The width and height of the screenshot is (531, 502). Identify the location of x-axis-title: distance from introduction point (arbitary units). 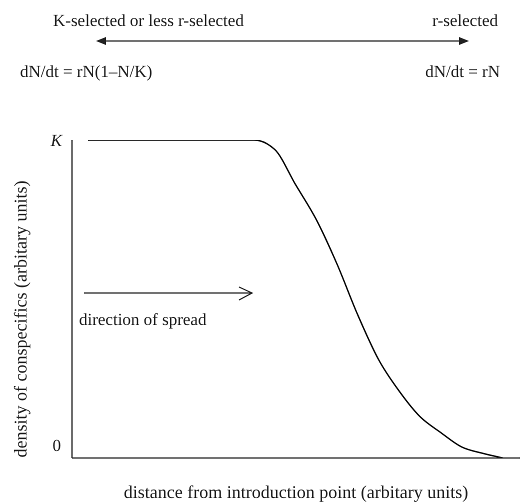
(296, 492).